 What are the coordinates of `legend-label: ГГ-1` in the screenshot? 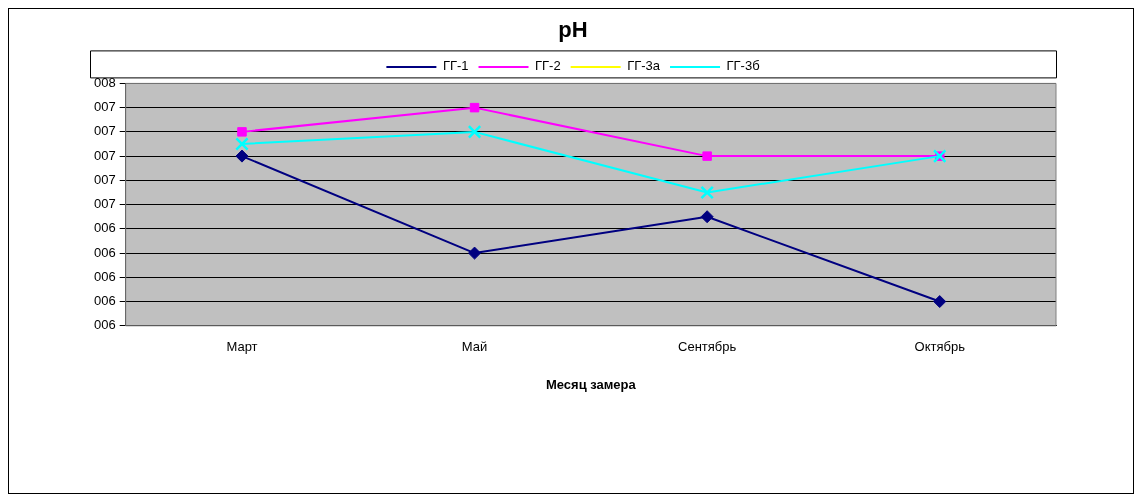 It's located at (455, 66).